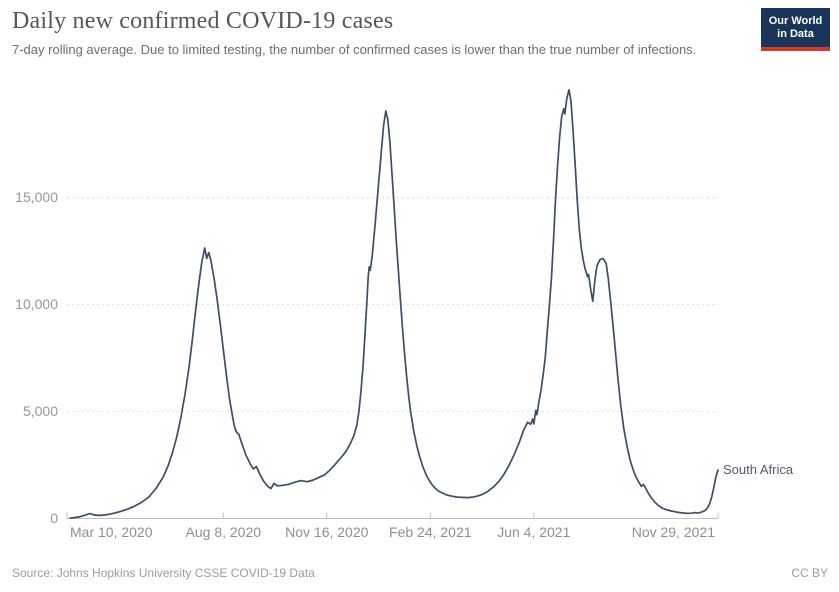 This screenshot has height=592, width=839. Describe the element at coordinates (795, 20) in the screenshot. I see `owid-logo-line1: Our World` at that location.